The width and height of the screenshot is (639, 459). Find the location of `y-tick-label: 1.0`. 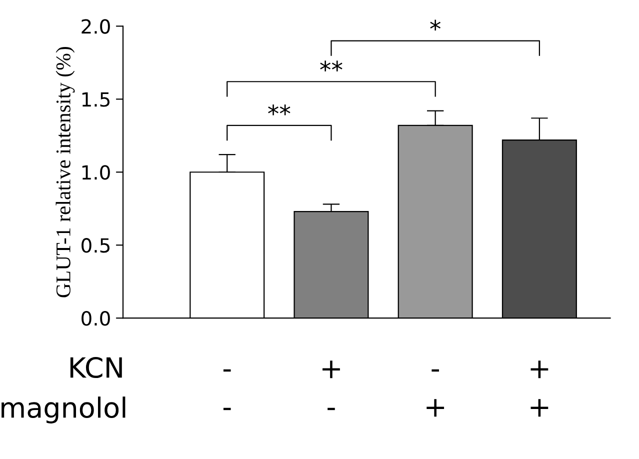

y-tick-label: 1.0 is located at coordinates (96, 172).